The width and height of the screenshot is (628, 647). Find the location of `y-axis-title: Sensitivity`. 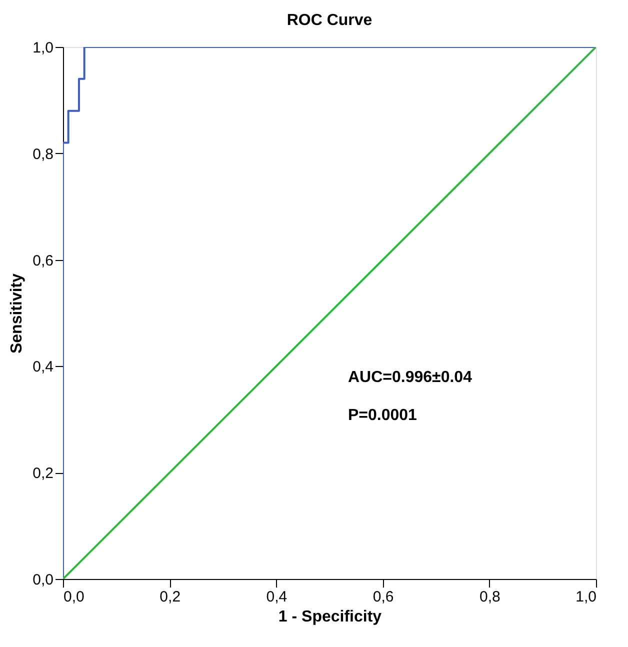

y-axis-title: Sensitivity is located at coordinates (17, 313).